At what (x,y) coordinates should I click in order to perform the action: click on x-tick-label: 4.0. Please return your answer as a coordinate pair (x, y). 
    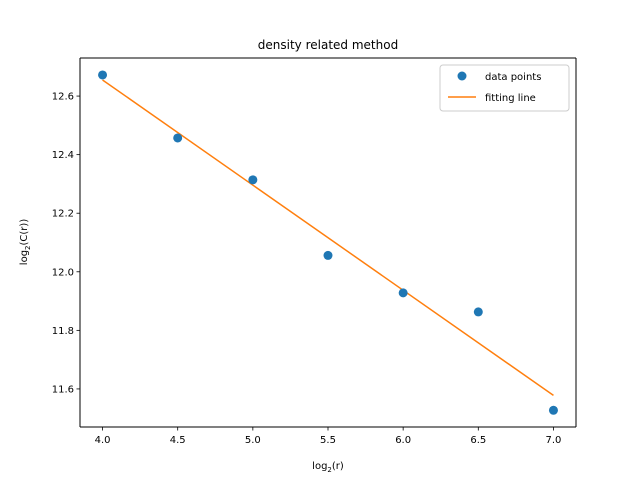
    Looking at the image, I should click on (103, 440).